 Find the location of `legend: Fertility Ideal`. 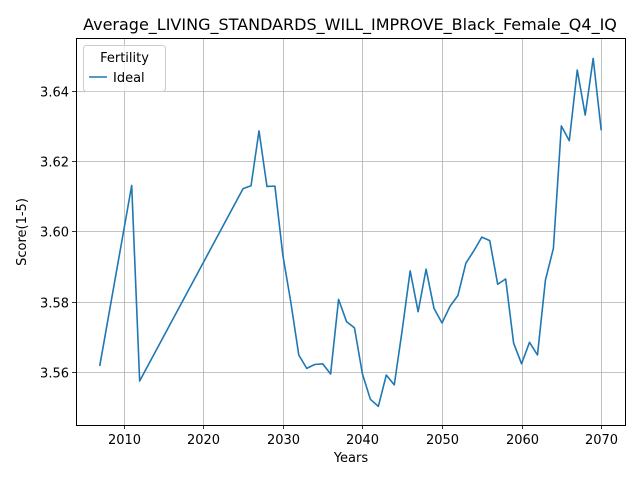

legend: Fertility Ideal is located at coordinates (124, 68).